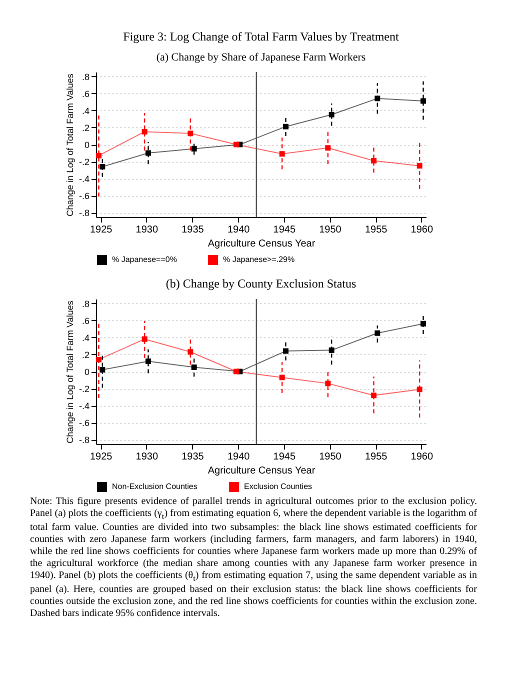 This screenshot has height=680, width=507. I want to click on chart-title: Figure 3: Log Change of Total Farm Values by Treatment, so click(261, 36).